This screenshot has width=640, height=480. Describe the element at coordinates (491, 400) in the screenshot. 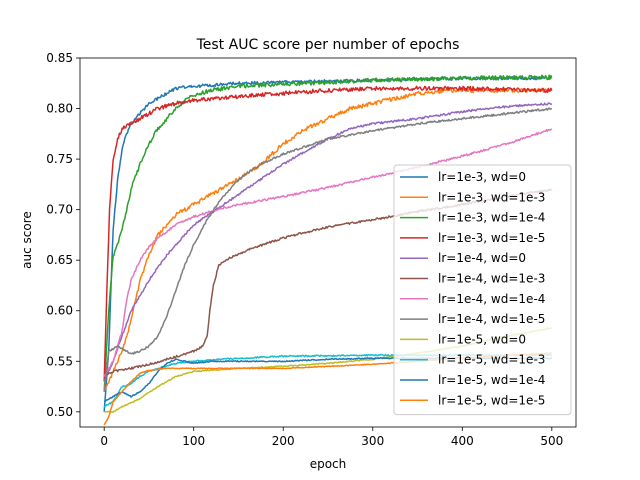

I see `legend-entry: lr=1e-5, wd=1e-5` at that location.